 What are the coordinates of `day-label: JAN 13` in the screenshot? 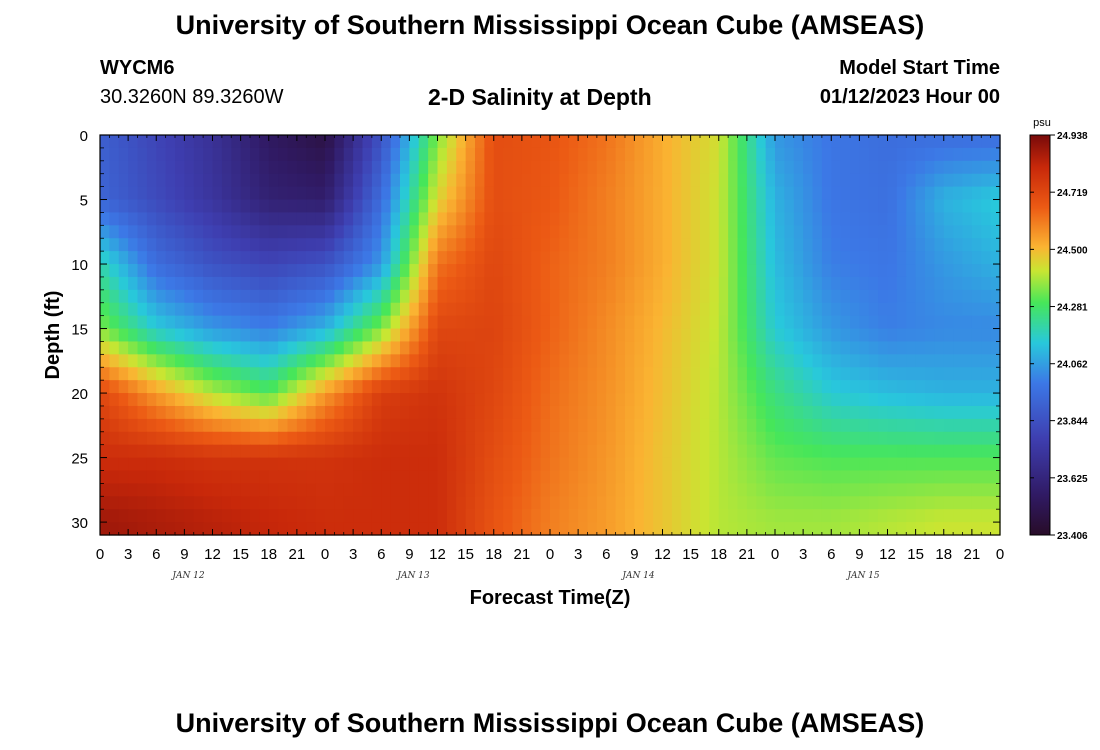 It's located at (412, 576).